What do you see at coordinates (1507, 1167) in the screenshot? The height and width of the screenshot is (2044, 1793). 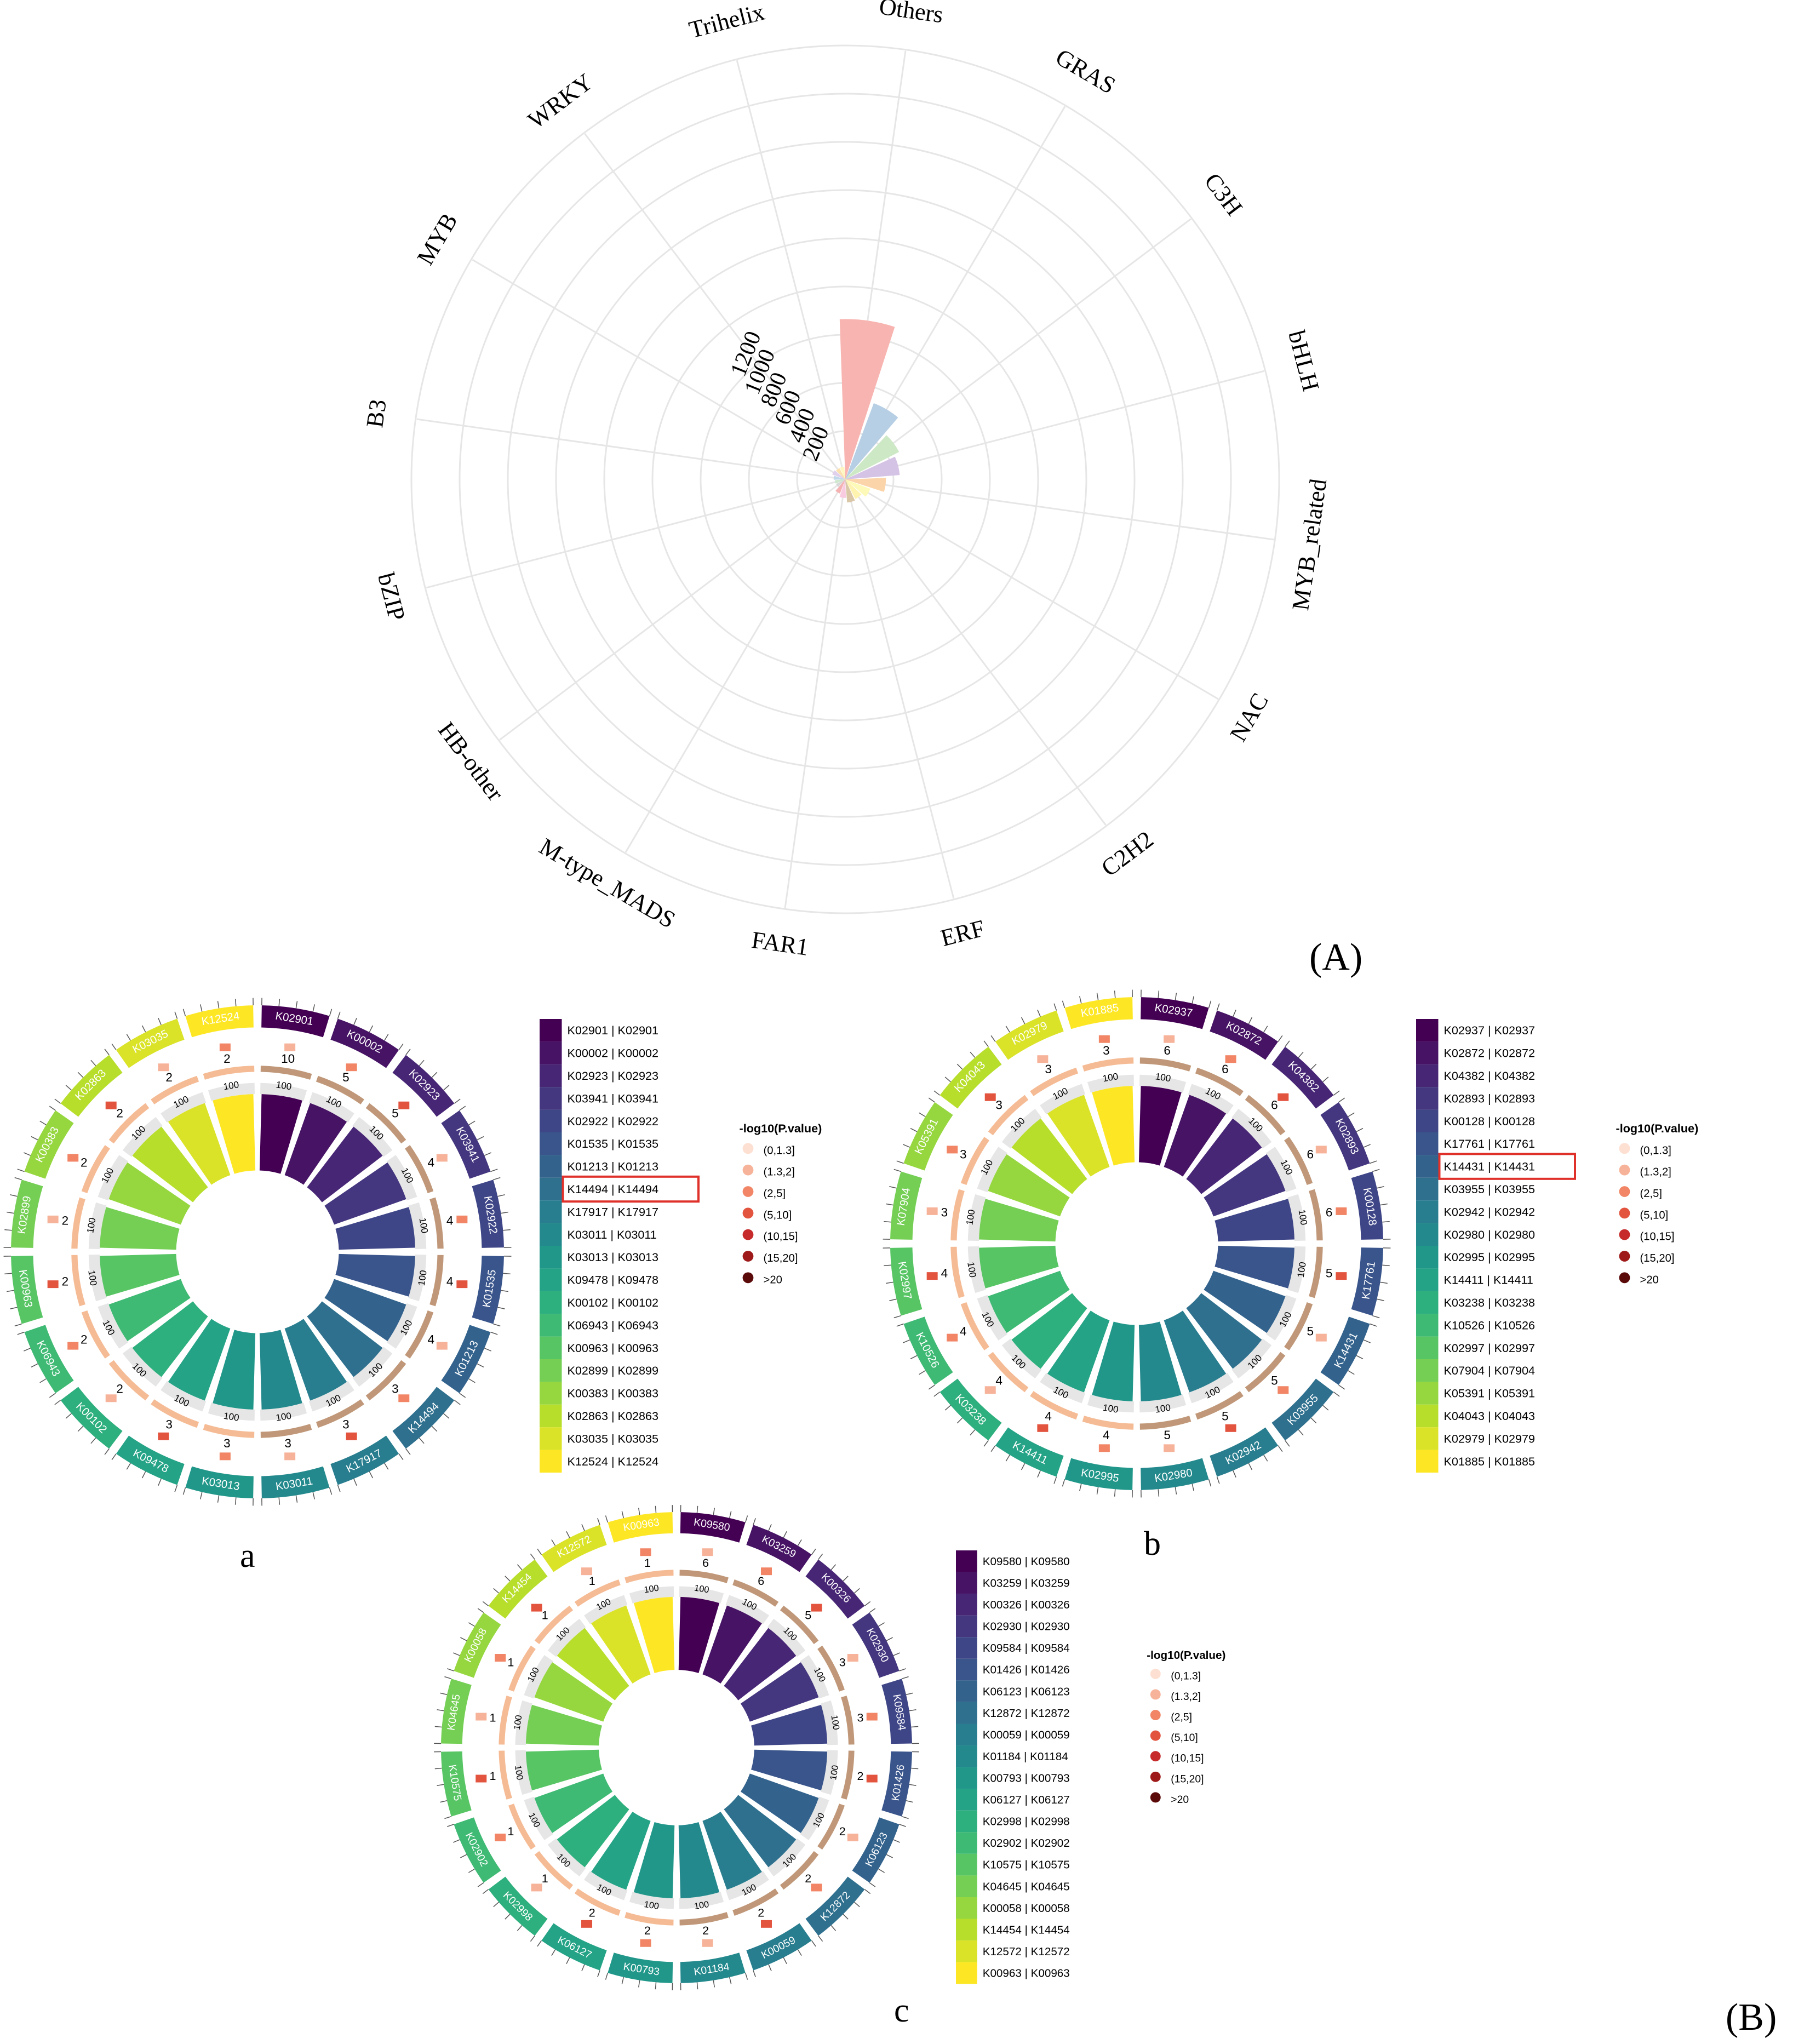 I see `highlight-box` at bounding box center [1507, 1167].